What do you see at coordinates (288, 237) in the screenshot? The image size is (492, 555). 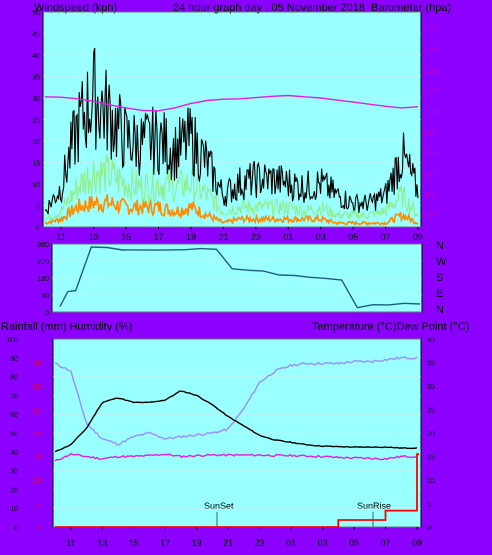 I see `wind-x-tick-label: 01` at bounding box center [288, 237].